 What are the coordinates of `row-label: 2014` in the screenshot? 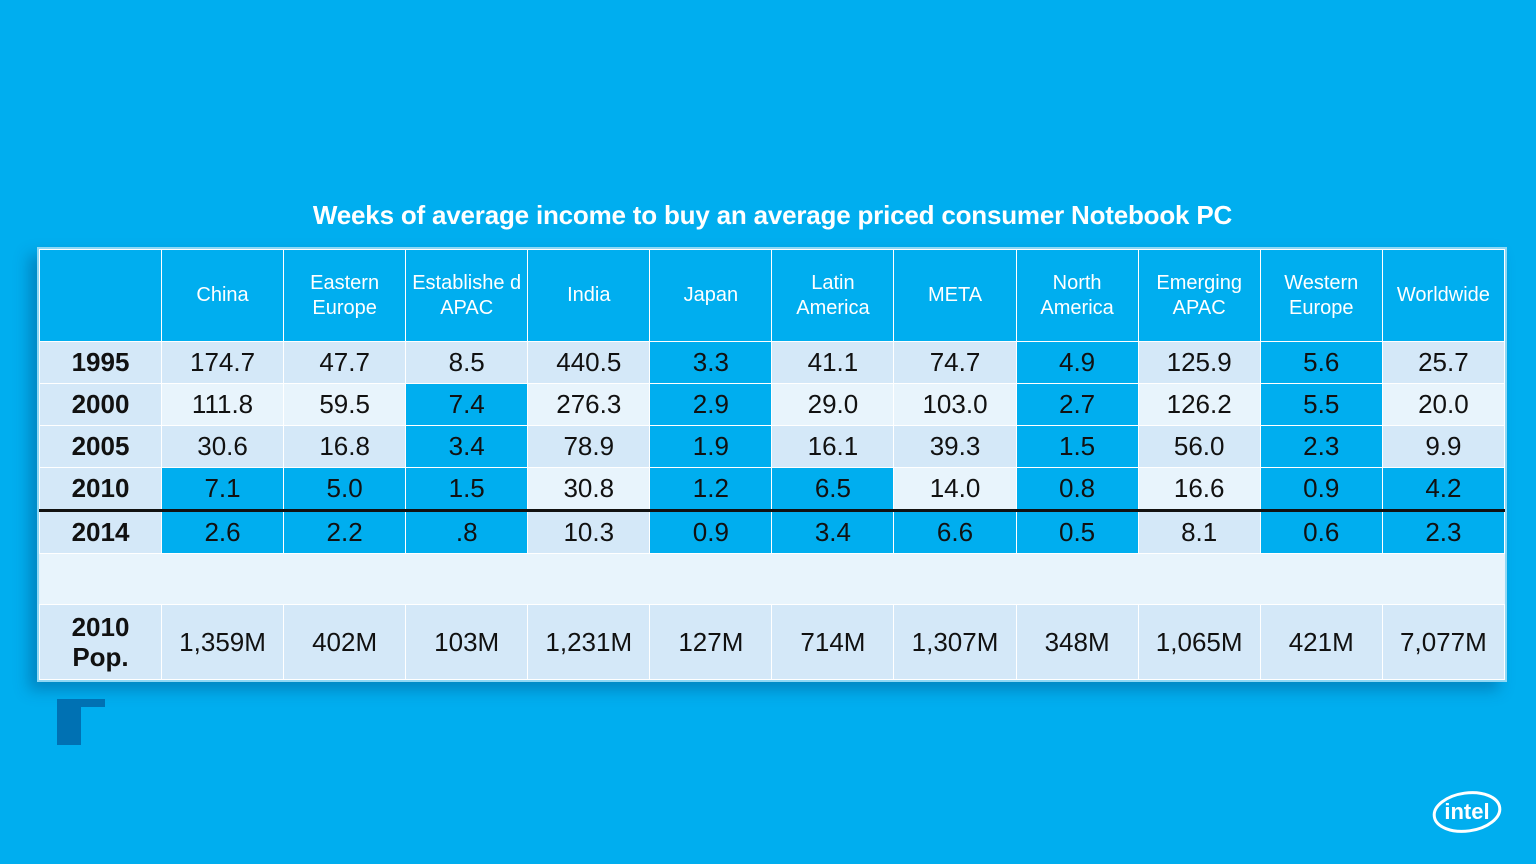 It's located at (100, 531).